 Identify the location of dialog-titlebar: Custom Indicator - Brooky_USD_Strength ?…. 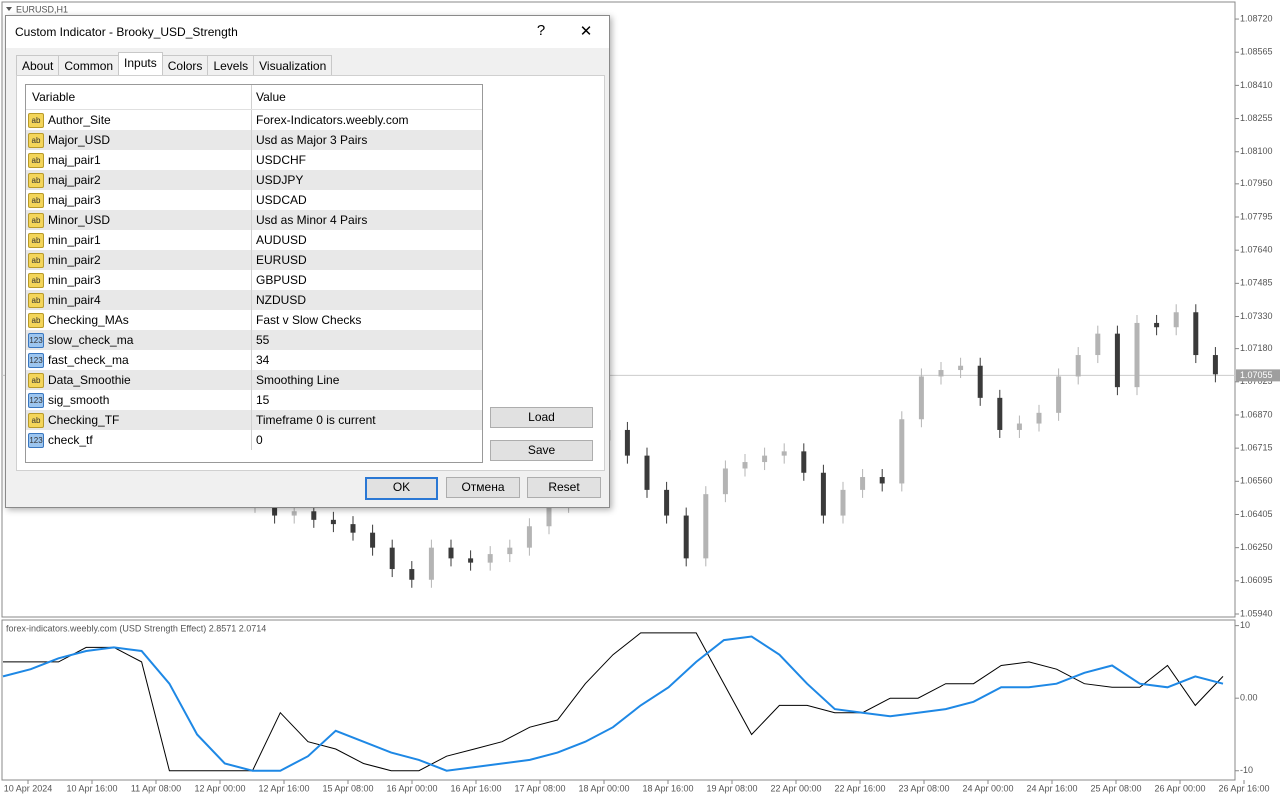
(307, 32).